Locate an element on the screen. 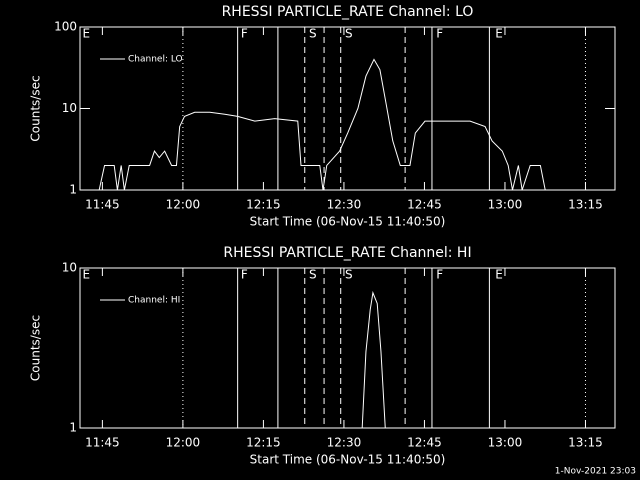 This screenshot has width=640, height=480. timestamp: 1-Nov-2021 23:03 is located at coordinates (595, 472).